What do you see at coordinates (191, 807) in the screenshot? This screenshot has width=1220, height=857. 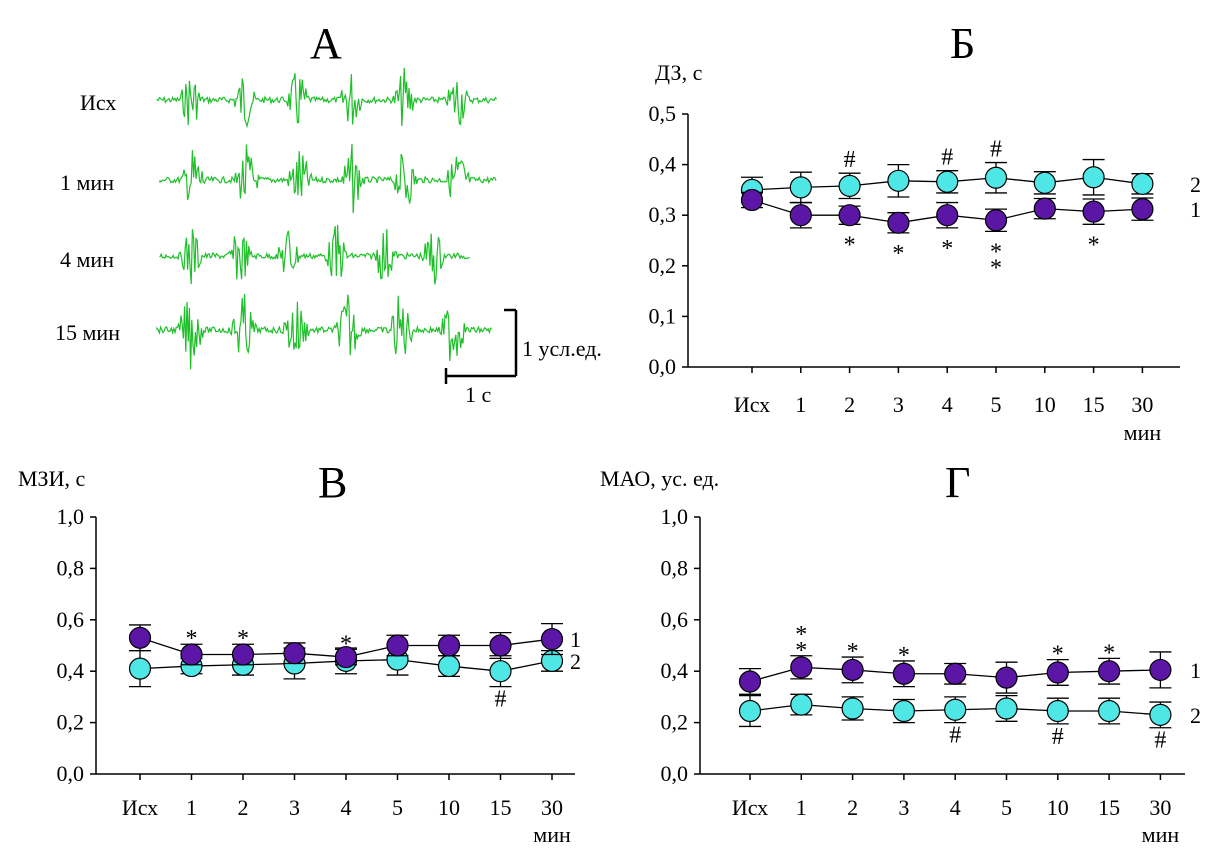 I see `chart-v-xtick-label-1: 1` at bounding box center [191, 807].